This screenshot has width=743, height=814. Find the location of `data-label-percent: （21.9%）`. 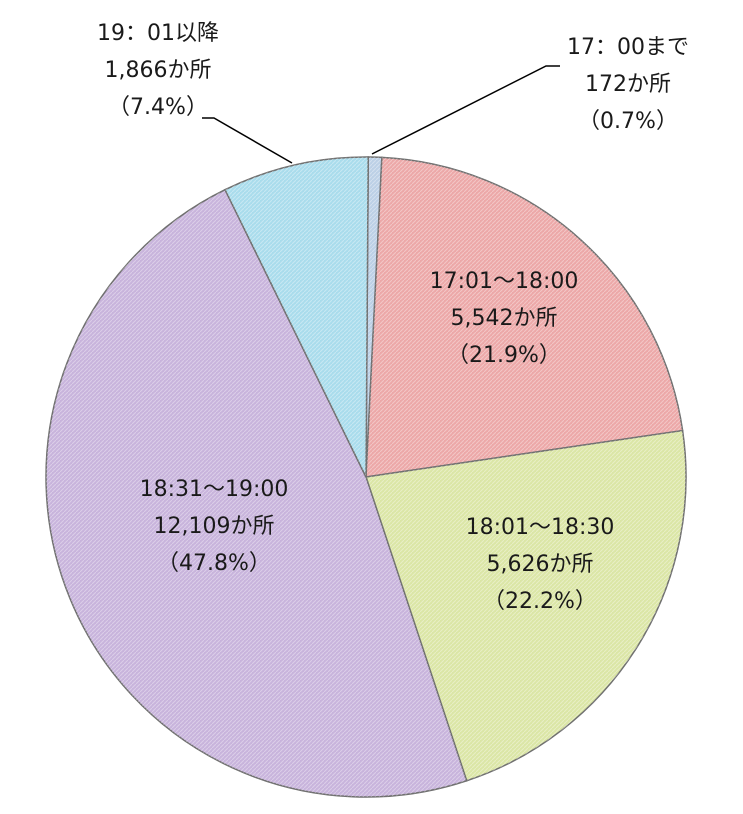

data-label-percent: （21.9%） is located at coordinates (504, 355).